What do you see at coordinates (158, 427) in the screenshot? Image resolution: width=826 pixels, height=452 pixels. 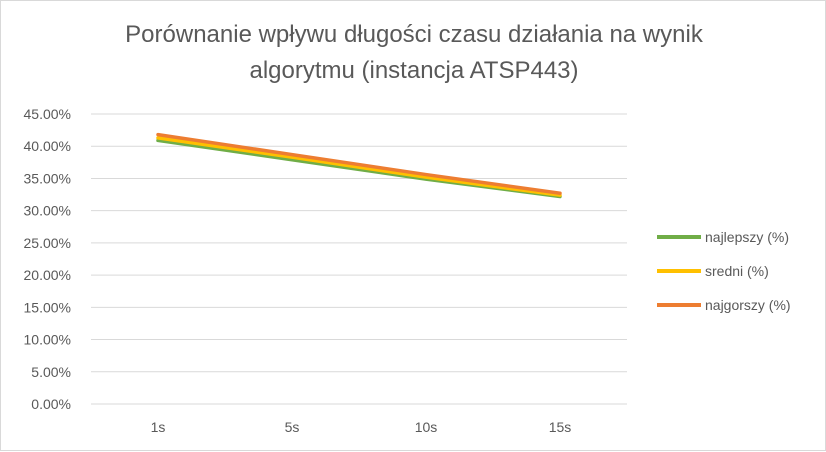 I see `x-tick-label: 1s` at bounding box center [158, 427].